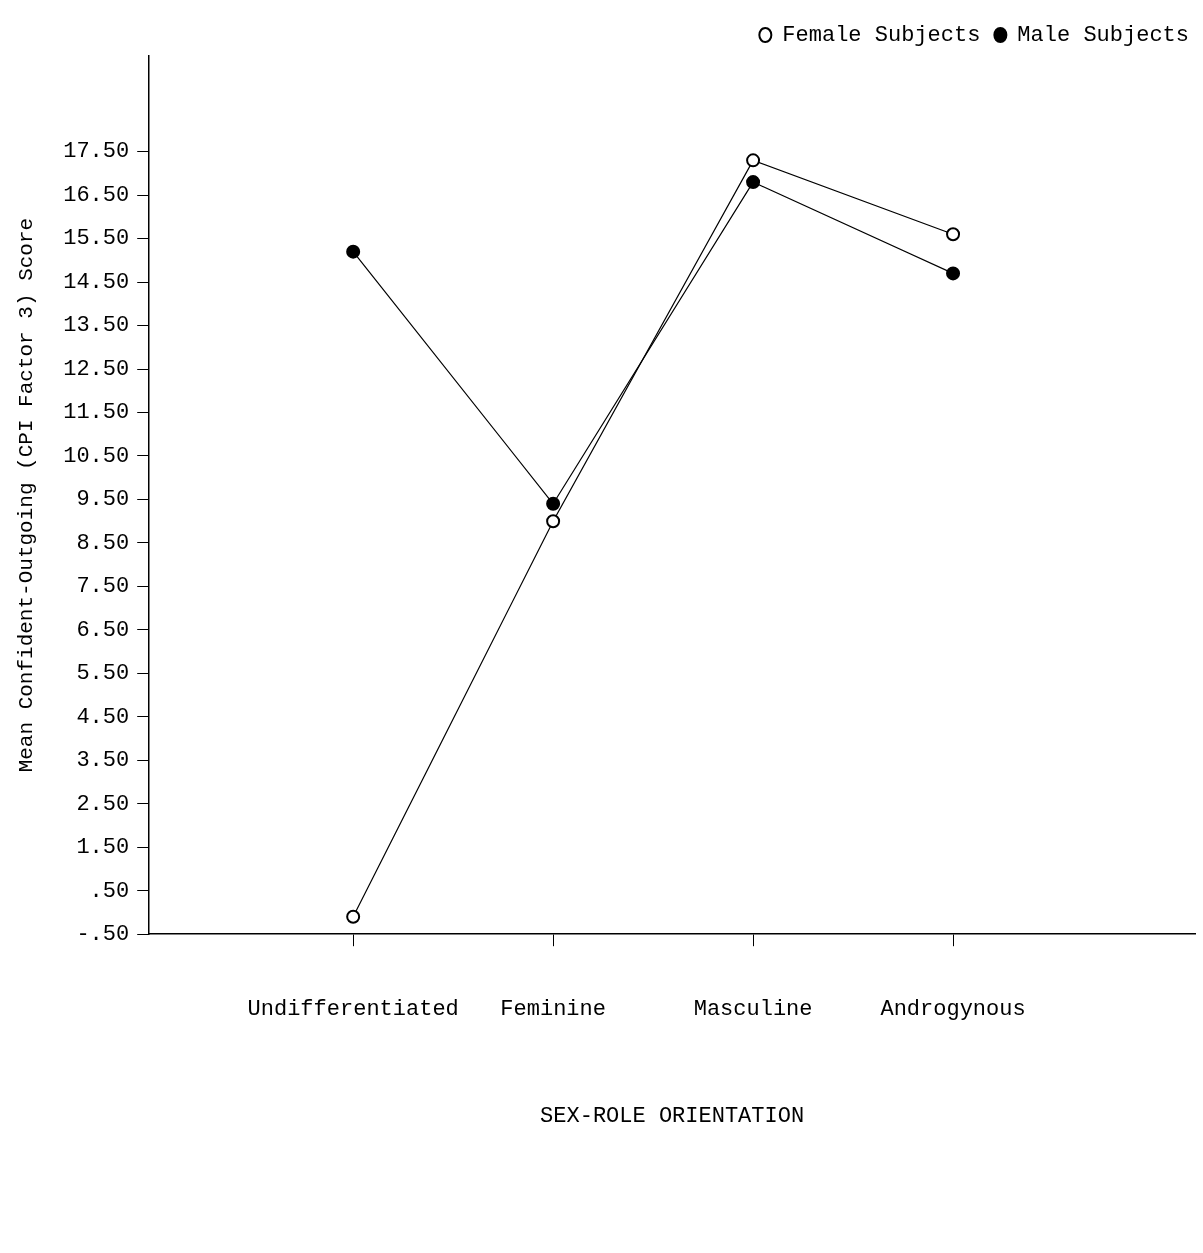  I want to click on y-tick-label: 17.50, so click(96, 152).